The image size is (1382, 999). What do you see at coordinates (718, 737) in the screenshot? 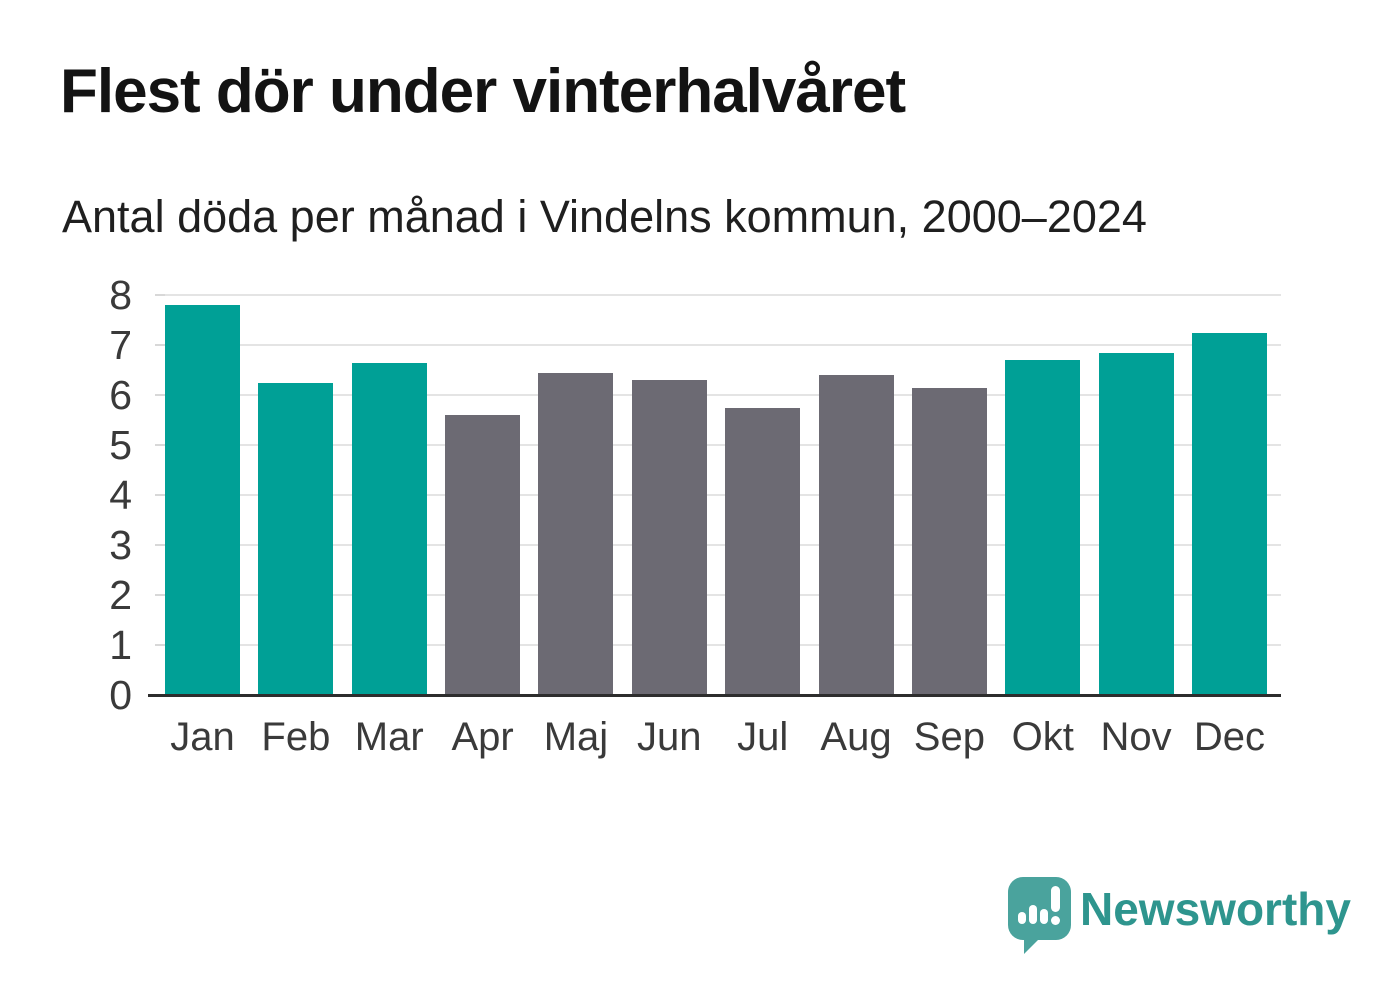
I see `x-axis: Jan Feb Mar Apr Maj Jun Jul Aug Sep Okt Nov Dec` at bounding box center [718, 737].